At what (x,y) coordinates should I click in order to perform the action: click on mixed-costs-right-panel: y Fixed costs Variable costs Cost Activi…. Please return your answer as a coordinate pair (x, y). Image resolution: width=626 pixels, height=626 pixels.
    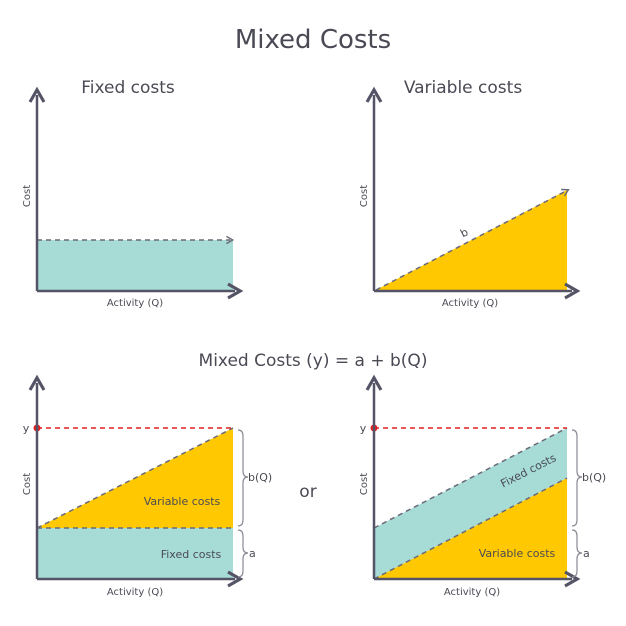
    Looking at the image, I should click on (482, 486).